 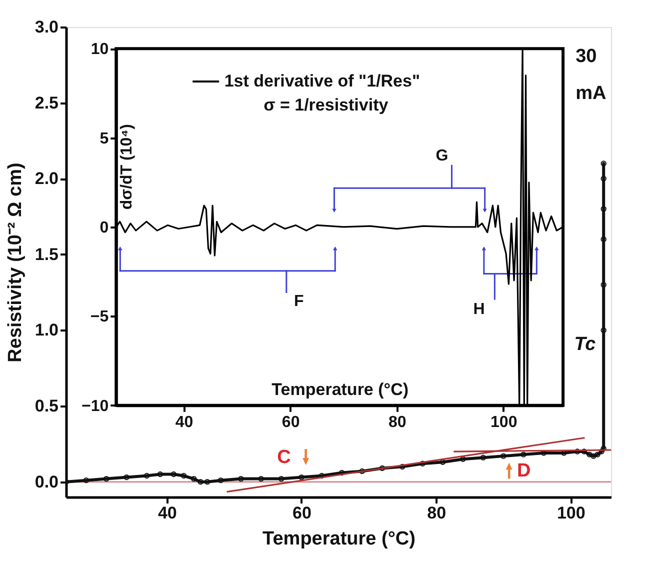 What do you see at coordinates (99, 49) in the screenshot?
I see `y-tick-label: 10` at bounding box center [99, 49].